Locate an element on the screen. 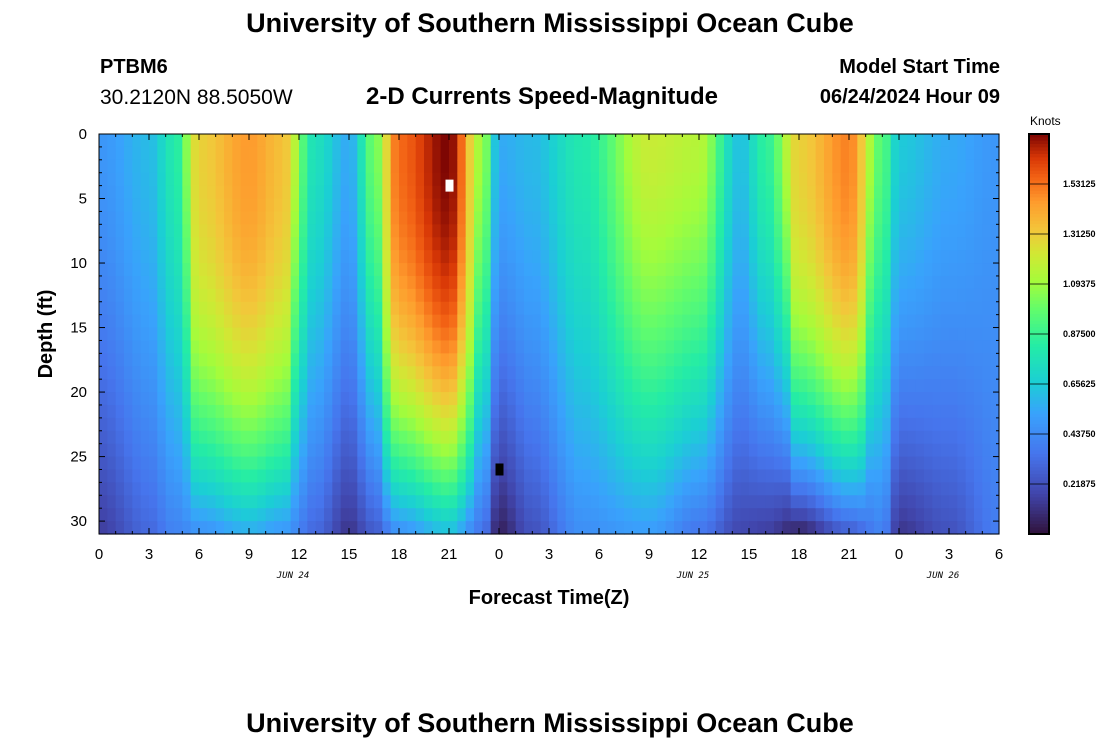  x-tick-label: 15 is located at coordinates (349, 554).